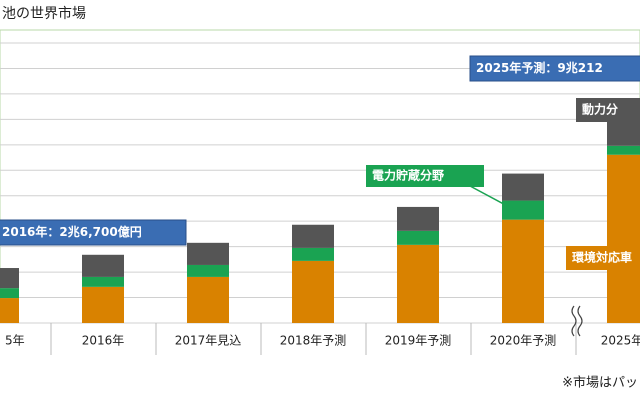 This screenshot has height=400, width=640. What do you see at coordinates (539, 67) in the screenshot?
I see `annotation: 2025年予測：9兆212` at bounding box center [539, 67].